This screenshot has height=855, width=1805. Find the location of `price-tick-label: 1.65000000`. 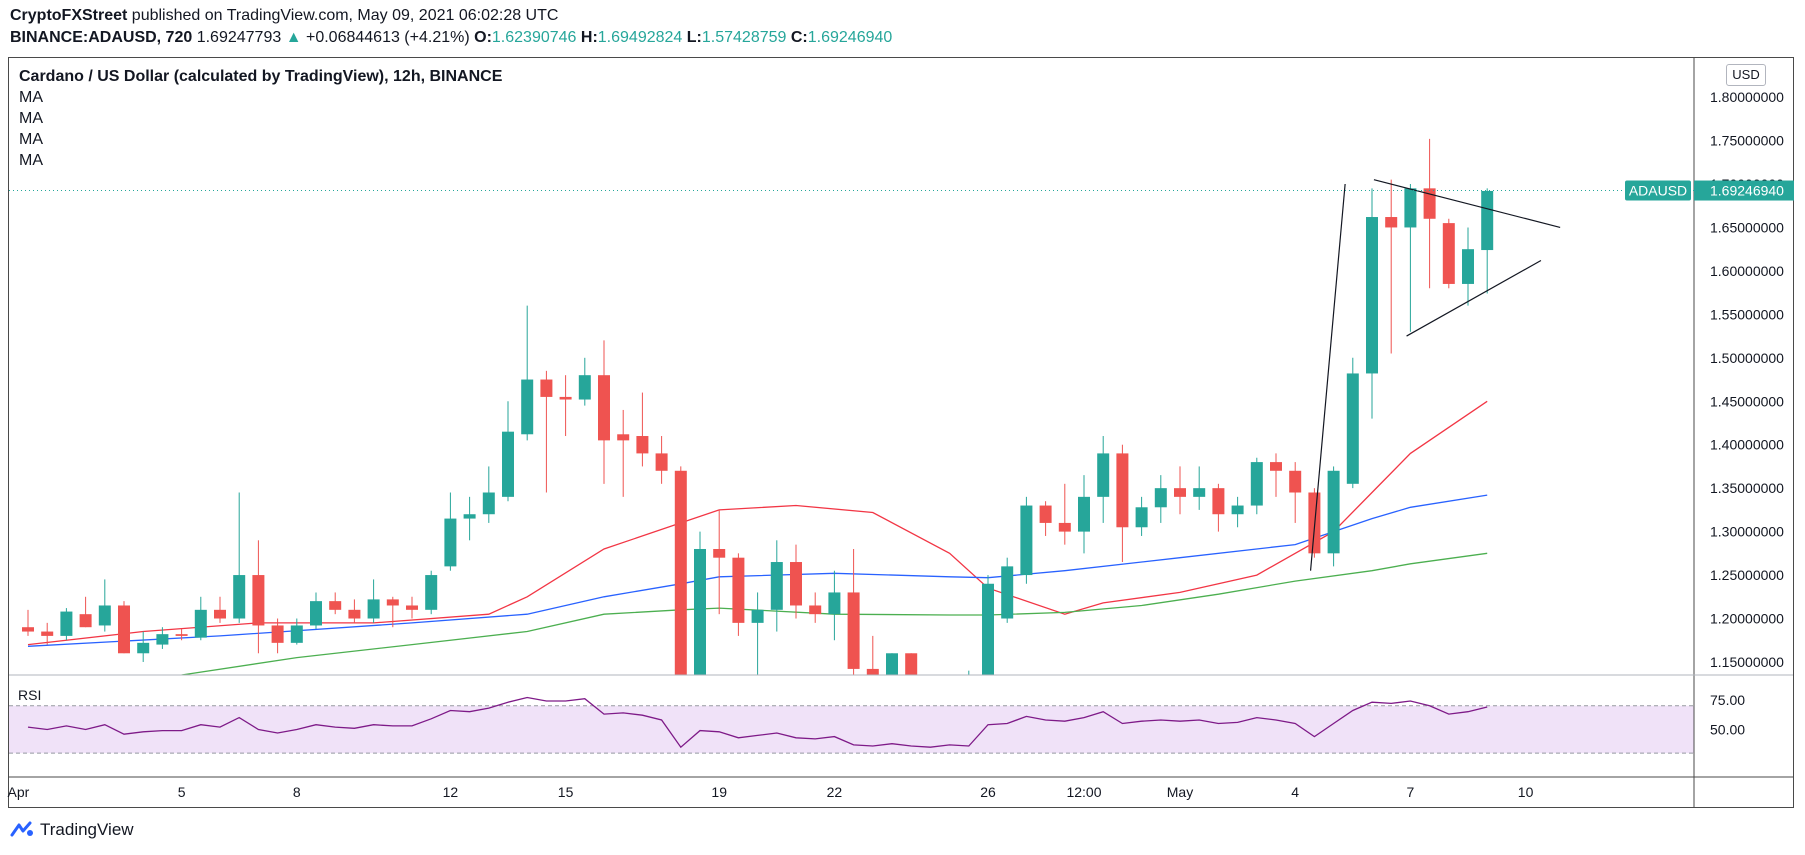

price-tick-label: 1.65000000 is located at coordinates (1747, 227).